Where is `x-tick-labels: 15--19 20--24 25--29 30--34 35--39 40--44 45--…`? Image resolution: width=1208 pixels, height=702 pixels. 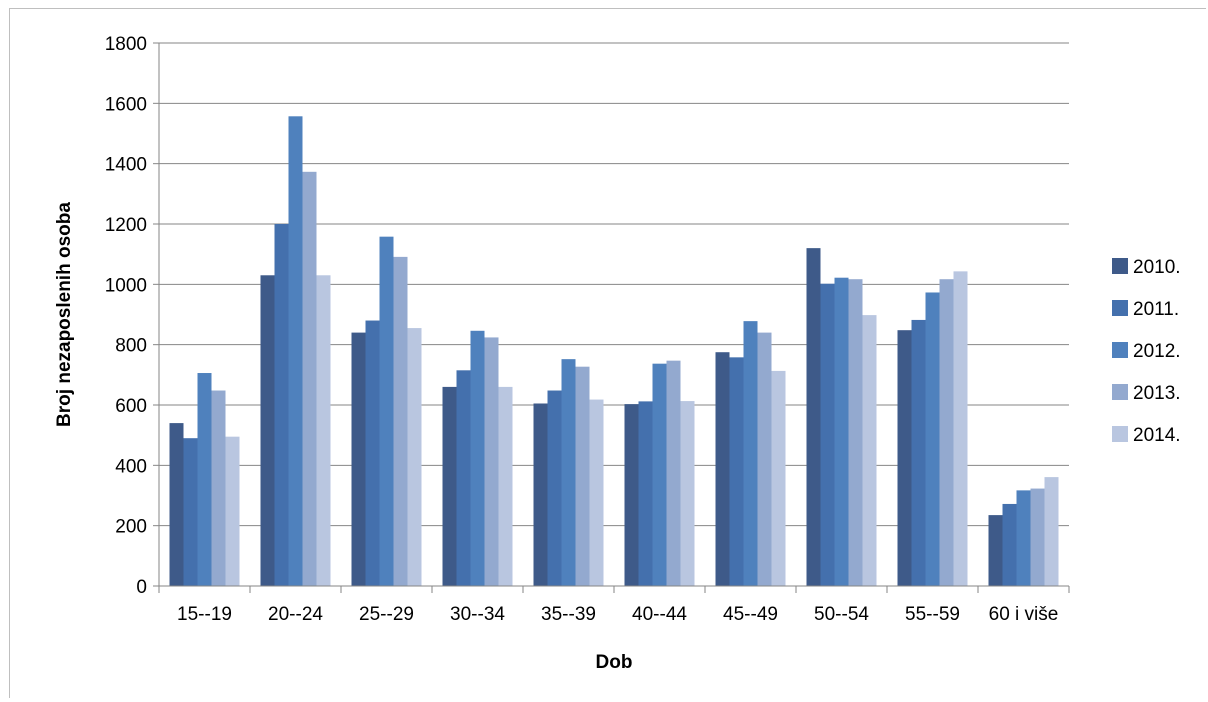
x-tick-labels: 15--19 20--24 25--29 30--34 35--39 40--44 45--… is located at coordinates (617, 614).